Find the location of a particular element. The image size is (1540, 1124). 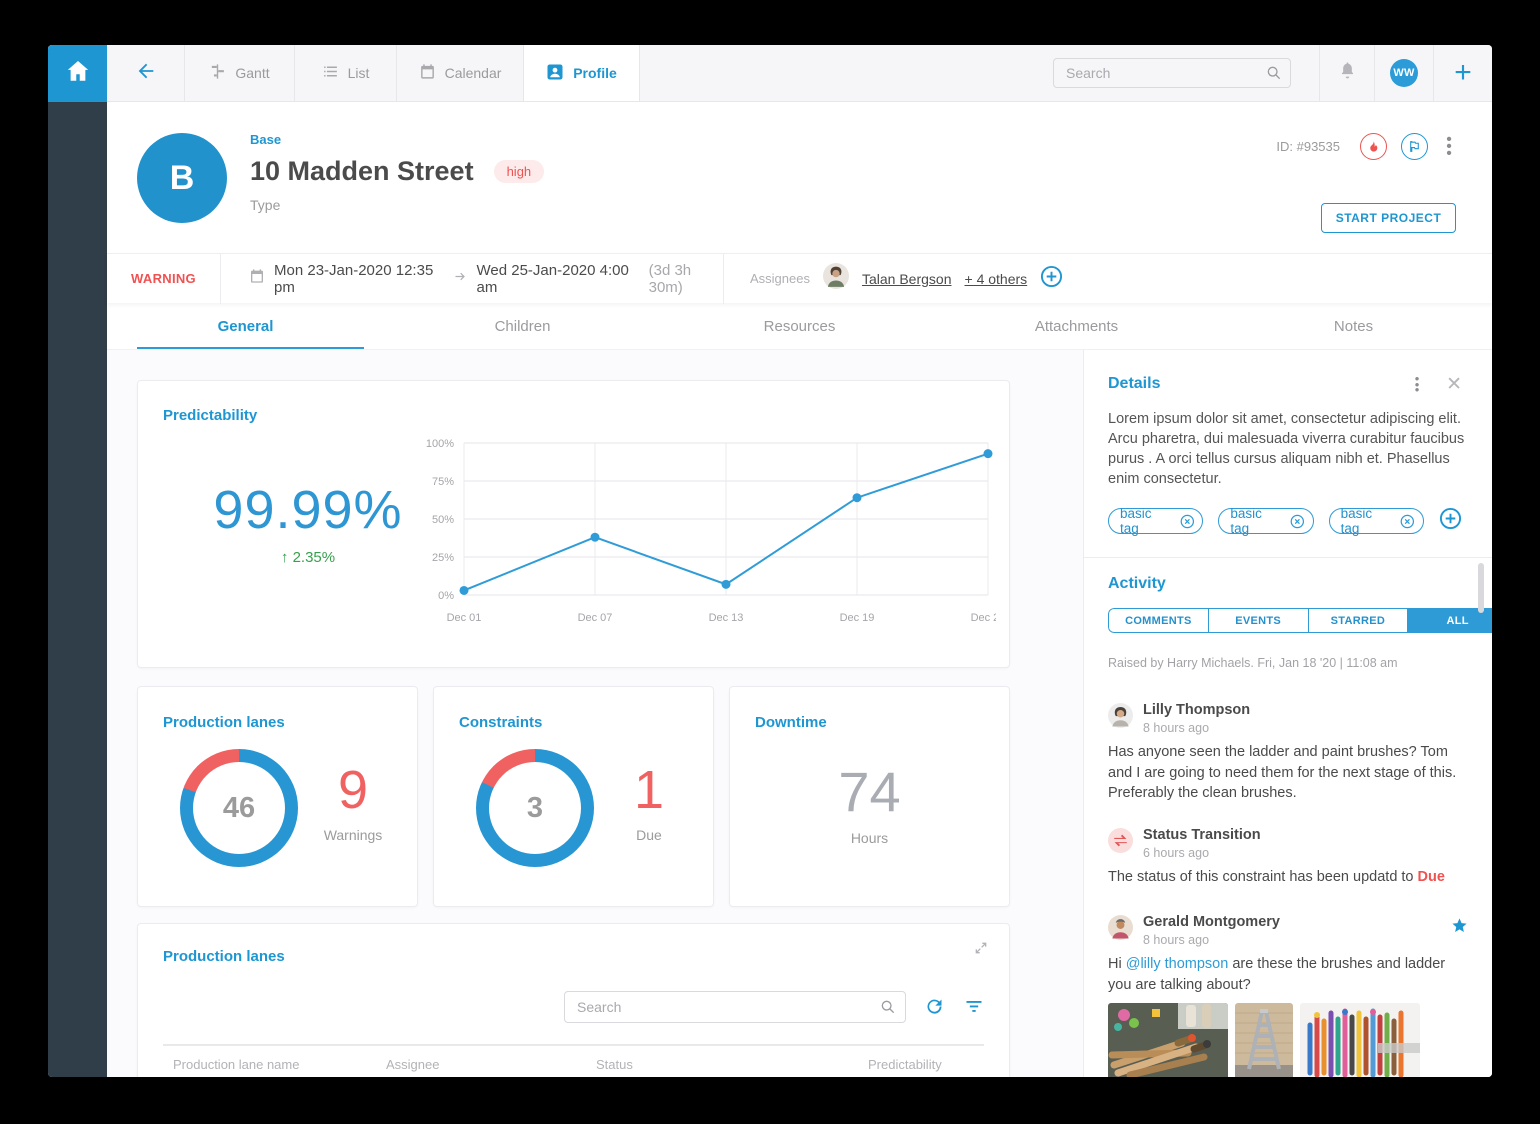

entry-author: Lilly Thompson is located at coordinates (1197, 710).